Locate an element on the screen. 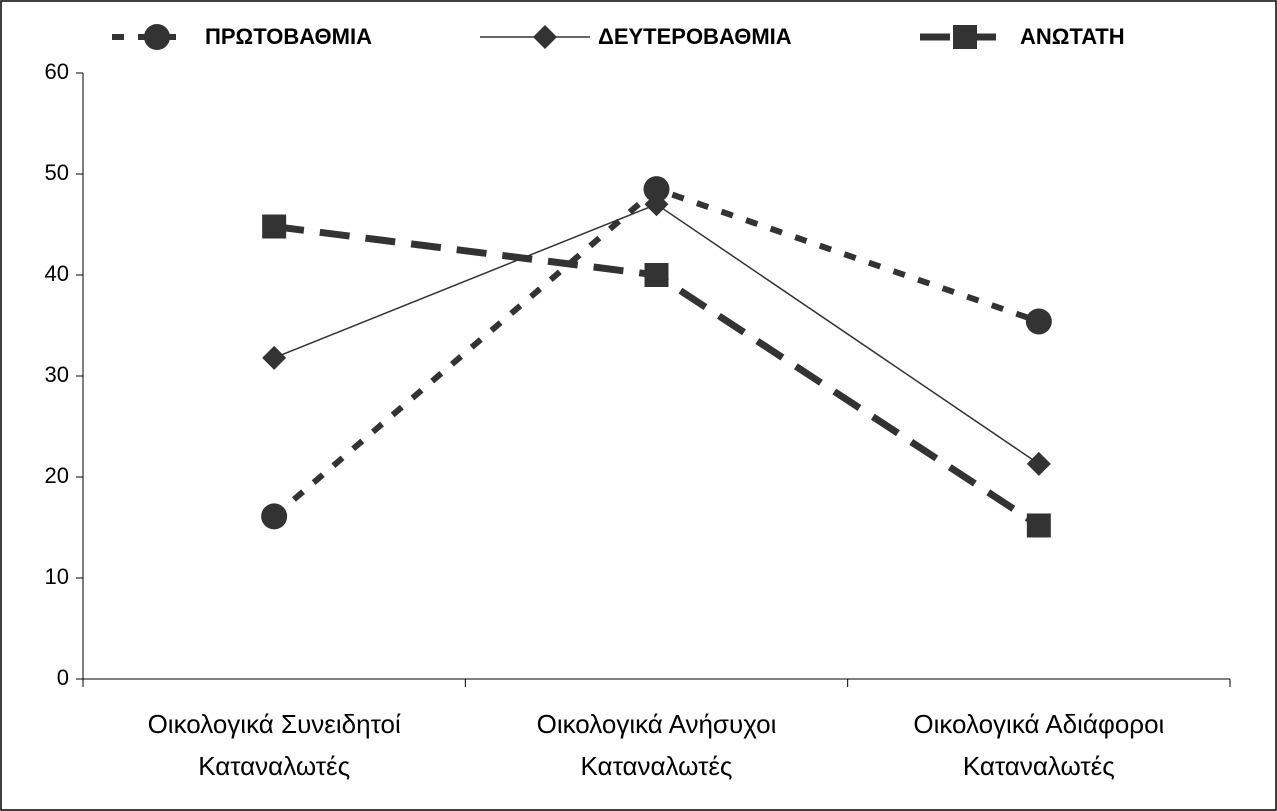 This screenshot has width=1277, height=811. legend-label: ΑΝΩΤΑΤΗ is located at coordinates (1072, 36).